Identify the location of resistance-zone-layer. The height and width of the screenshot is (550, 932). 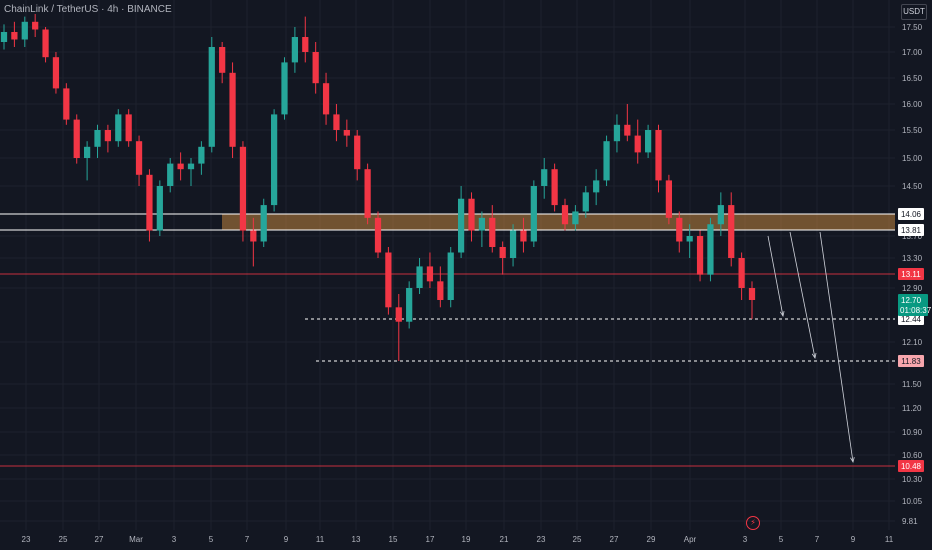
(558, 222).